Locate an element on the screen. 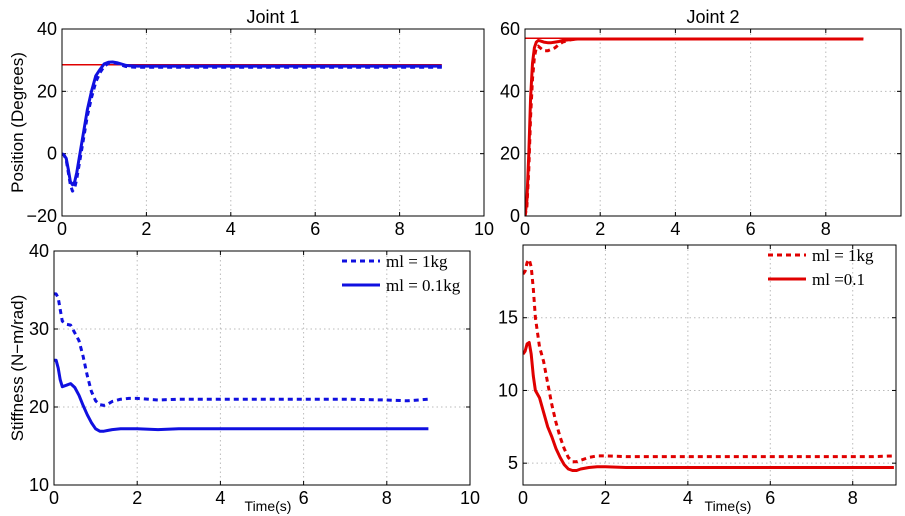 Image resolution: width=905 pixels, height=516 pixels. series-line-dashed is located at coordinates (241, 349).